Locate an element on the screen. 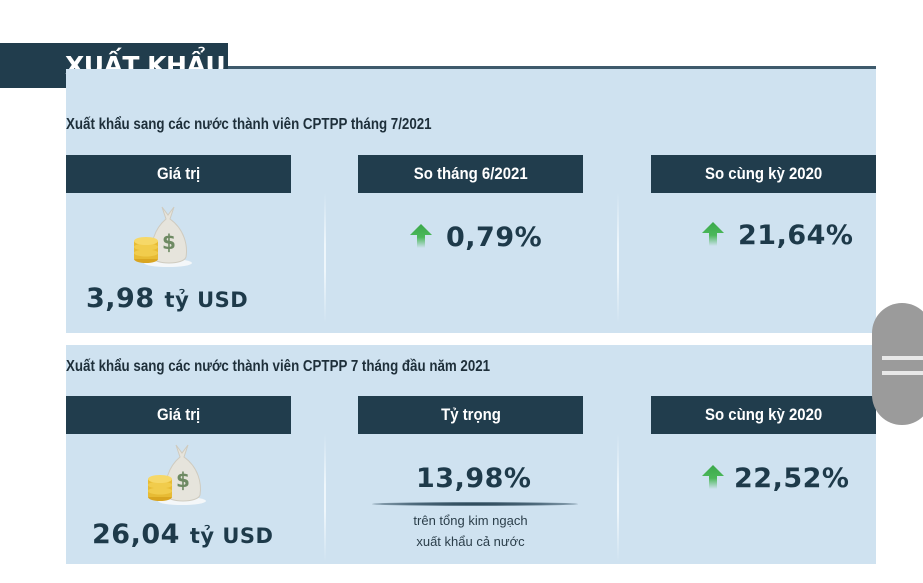 The image size is (923, 583). floating-drag-handle is located at coordinates (897, 364).